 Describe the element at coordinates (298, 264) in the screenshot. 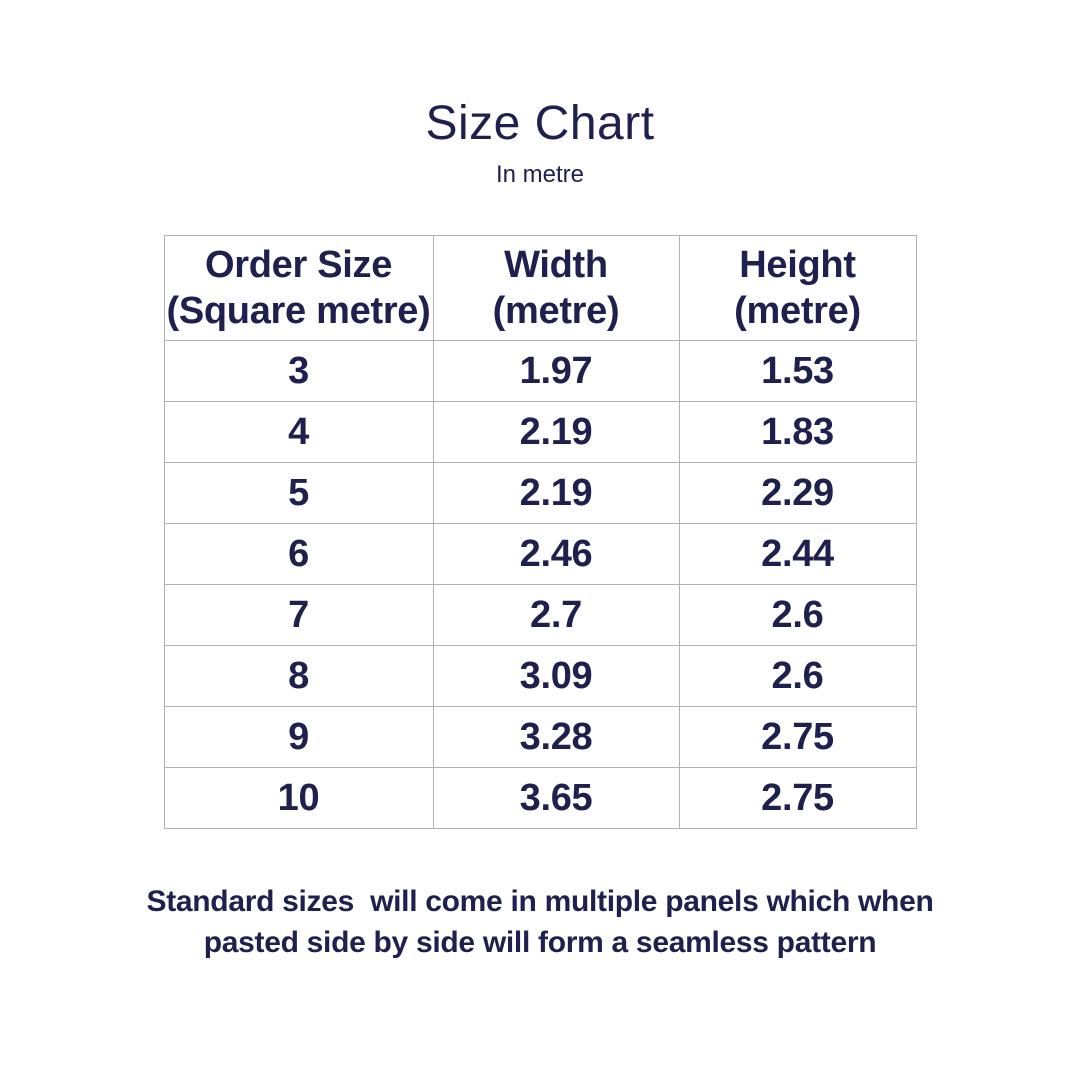

I see `col-header-order-size-line1: Order Size` at that location.